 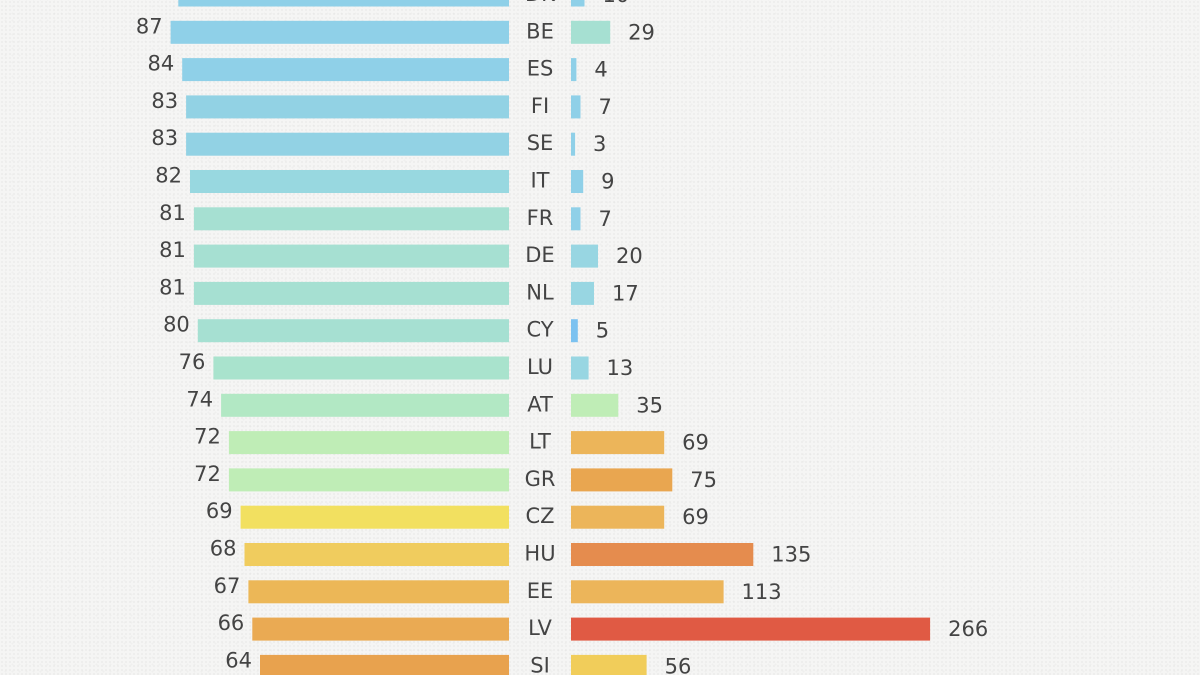 What do you see at coordinates (625, 293) in the screenshot?
I see `right-value-label-nl: 17` at bounding box center [625, 293].